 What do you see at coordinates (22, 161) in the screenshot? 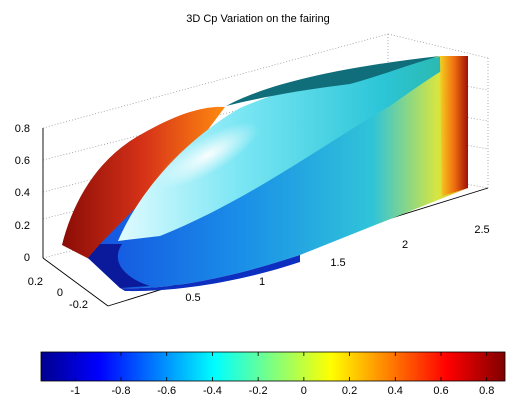
I see `z-tick-label: 0.6` at bounding box center [22, 161].